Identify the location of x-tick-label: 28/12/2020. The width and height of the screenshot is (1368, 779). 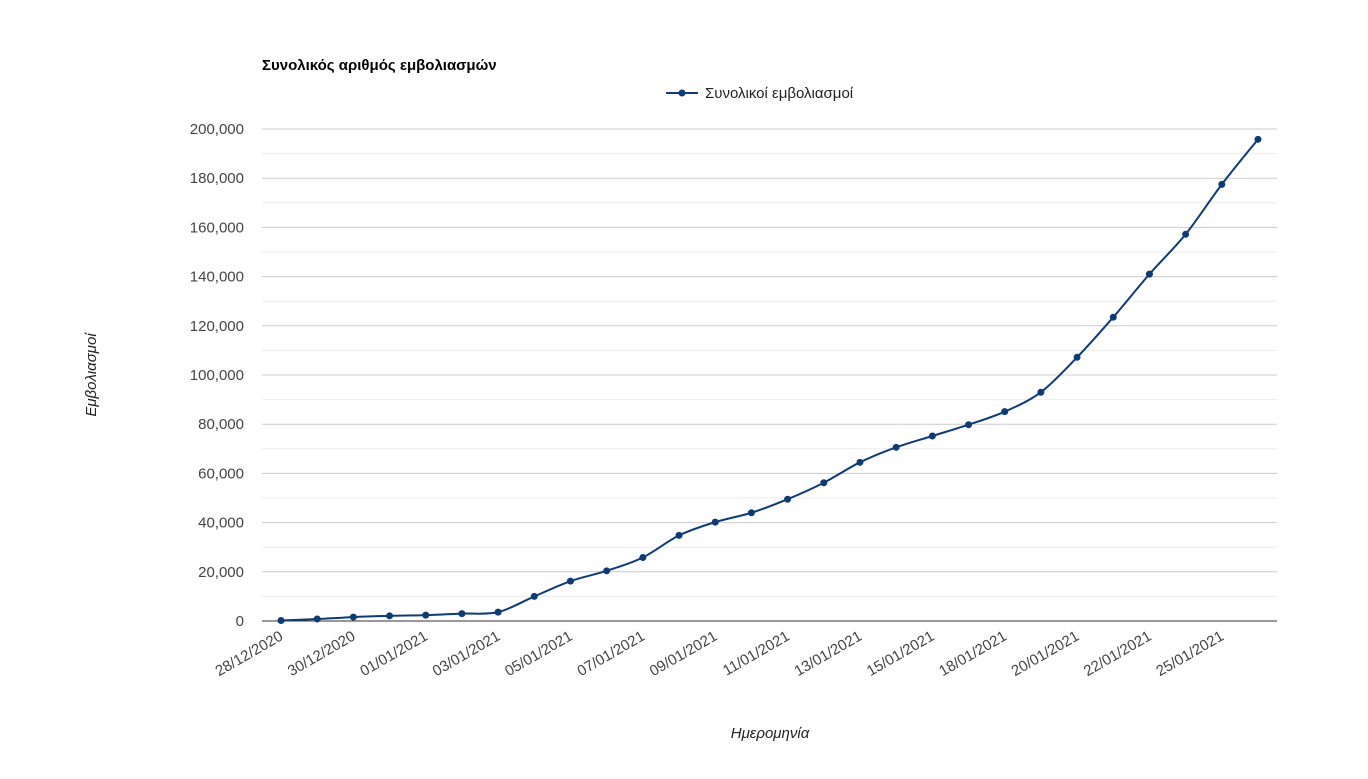
(249, 654).